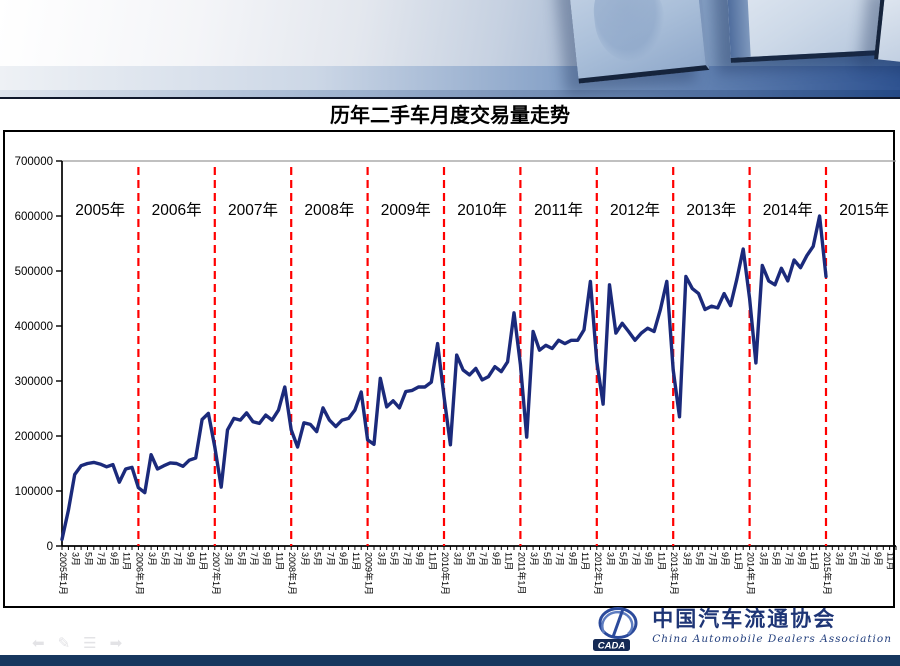 Image resolution: width=900 pixels, height=666 pixels. I want to click on x-axis-ticks, so click(479, 548).